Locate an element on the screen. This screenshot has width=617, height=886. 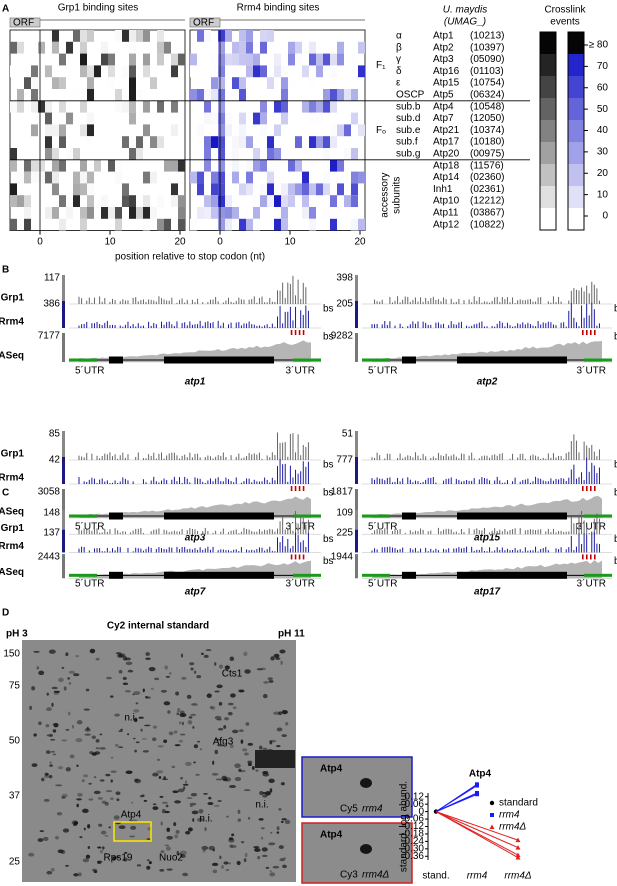
subunit-label: β is located at coordinates (399, 47).